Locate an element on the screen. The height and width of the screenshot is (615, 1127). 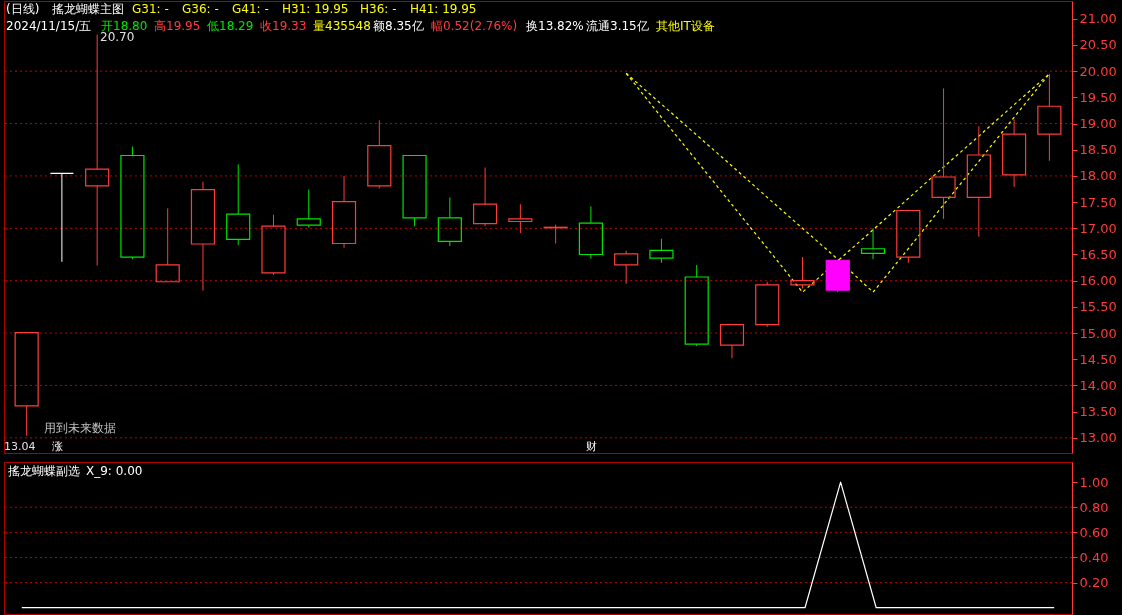
y-tick-label: 20.50 is located at coordinates (1098, 45).